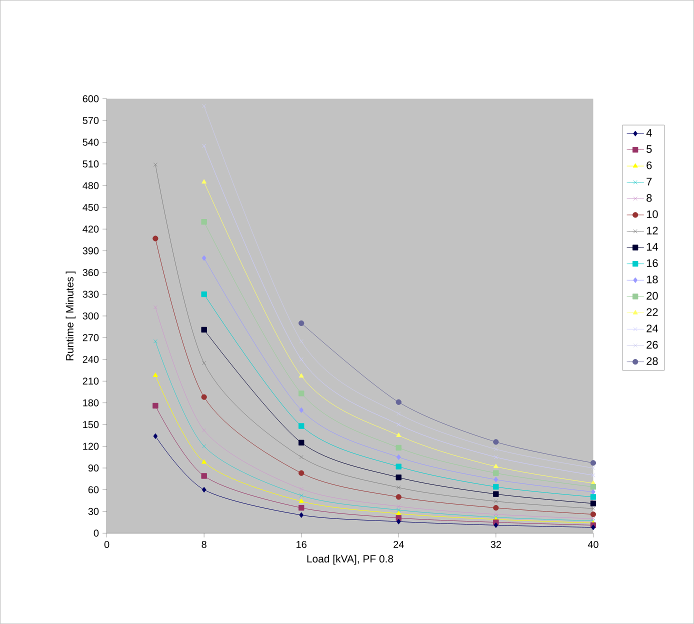 This screenshot has width=694, height=624. Describe the element at coordinates (301, 544) in the screenshot. I see `x-tick-label: 16` at that location.